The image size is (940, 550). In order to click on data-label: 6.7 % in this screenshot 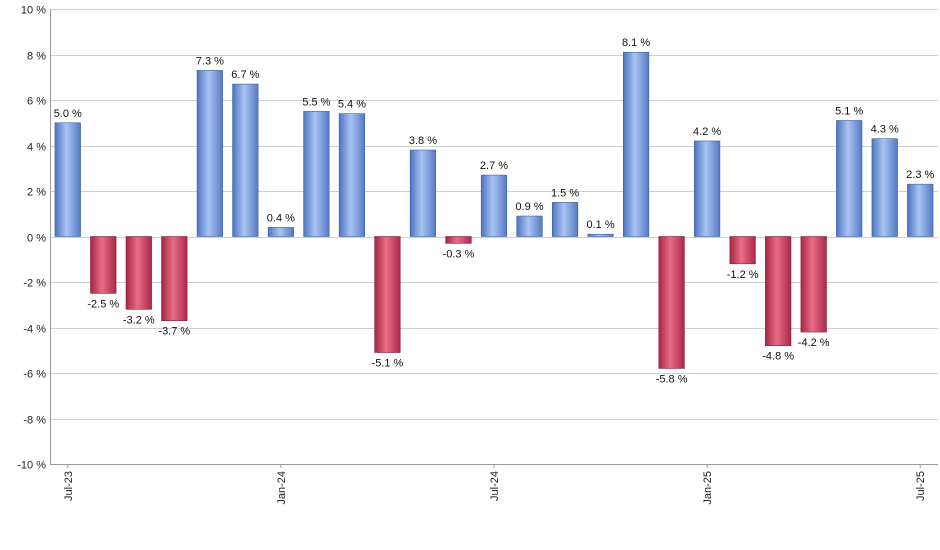, I will do `click(245, 75)`.